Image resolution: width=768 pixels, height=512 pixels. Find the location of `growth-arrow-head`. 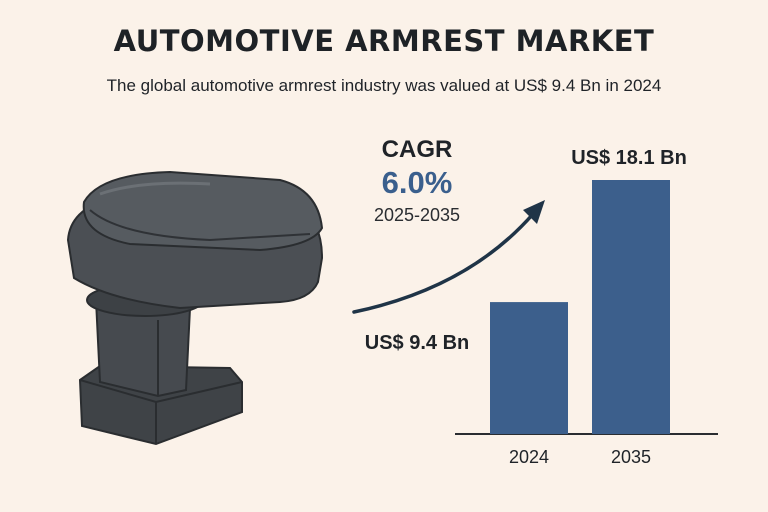

growth-arrow-head is located at coordinates (534, 212).